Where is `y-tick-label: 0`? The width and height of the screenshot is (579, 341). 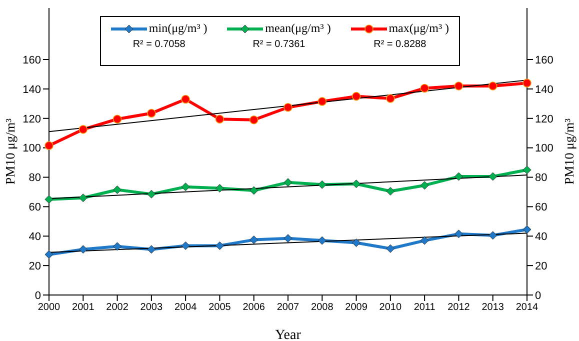 y-tick-label: 0 is located at coordinates (37, 296).